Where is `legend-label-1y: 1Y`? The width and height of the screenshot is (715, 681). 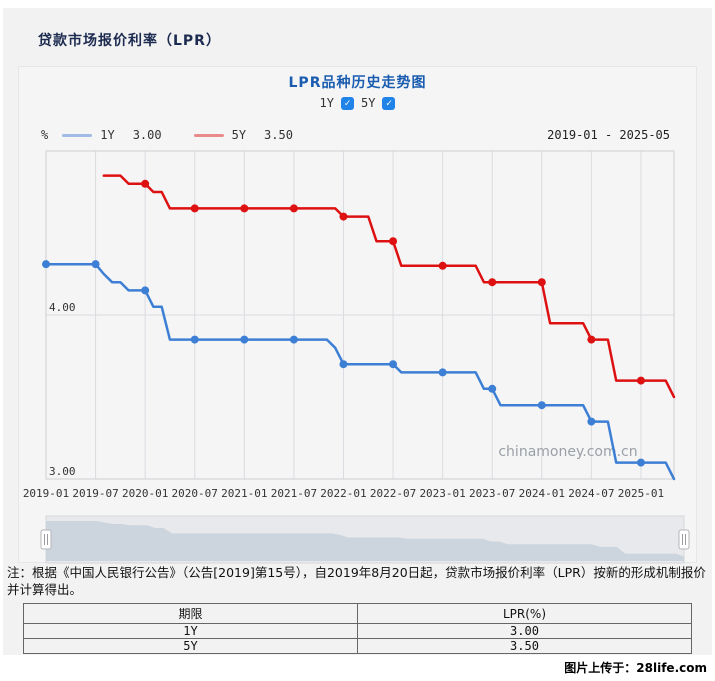 legend-label-1y: 1Y is located at coordinates (107, 135).